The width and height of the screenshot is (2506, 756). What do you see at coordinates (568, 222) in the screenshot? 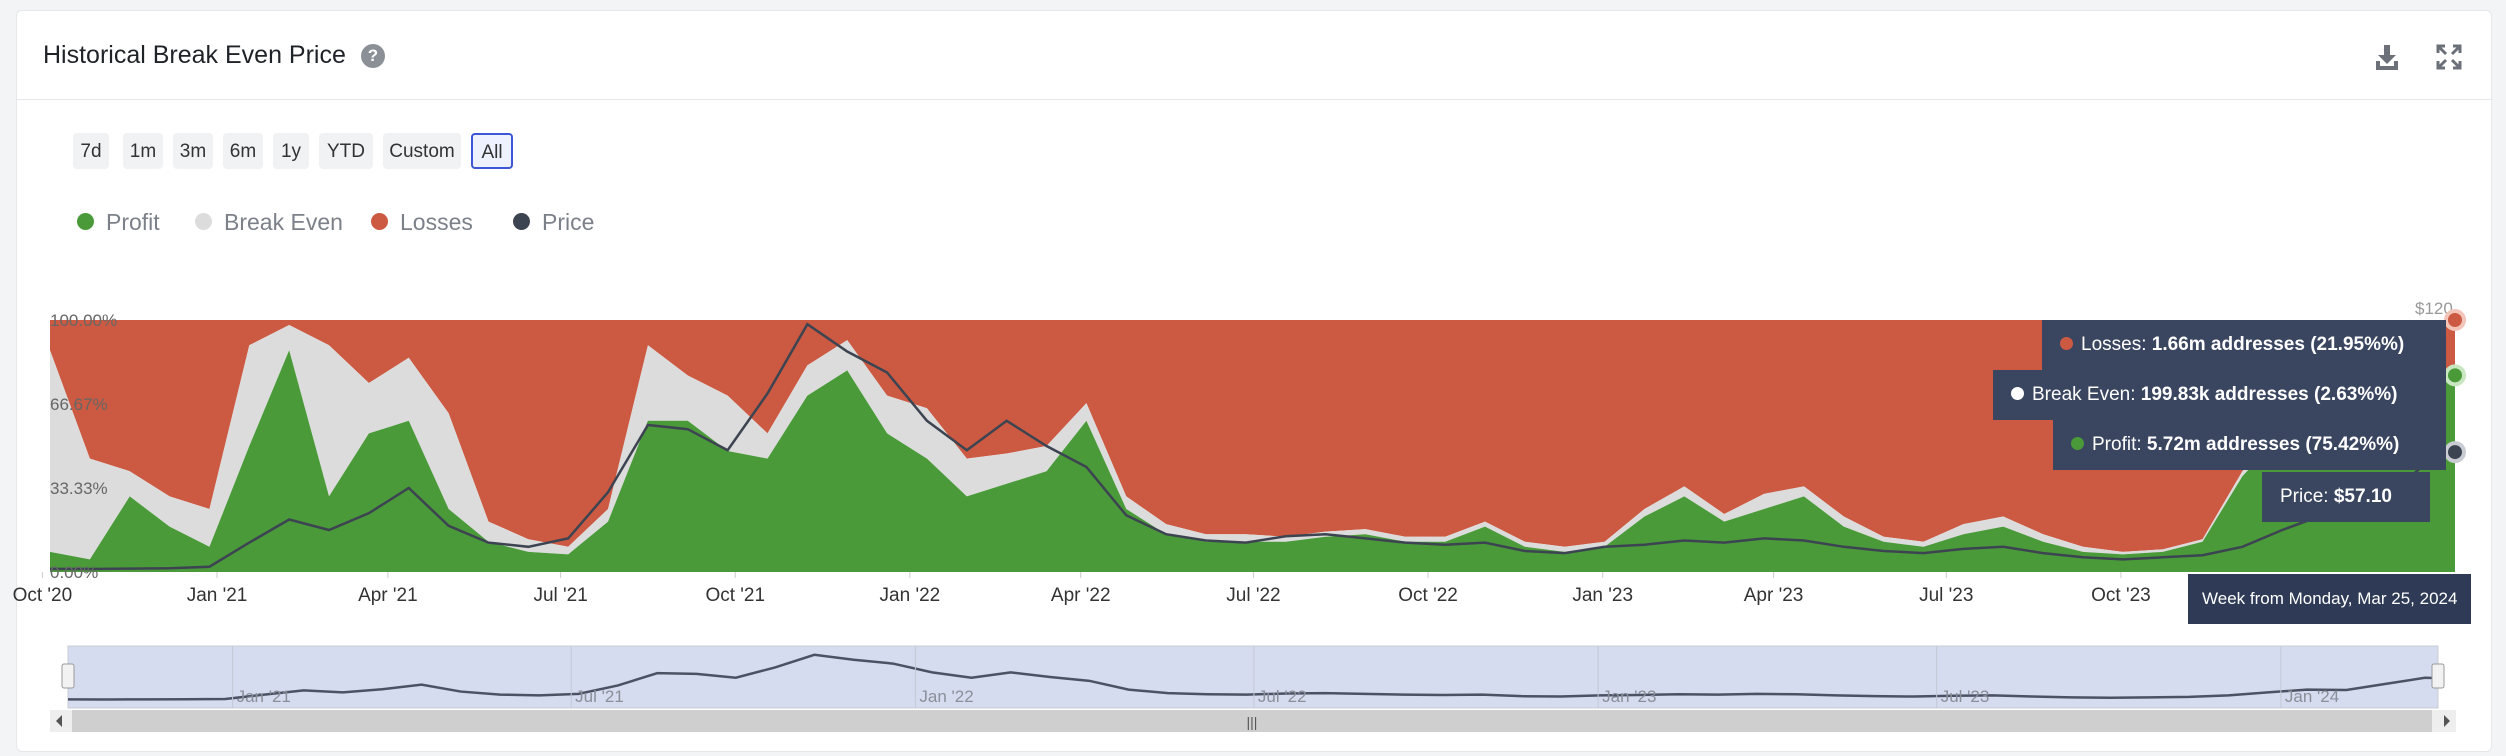
I see `legend-label: Price` at bounding box center [568, 222].